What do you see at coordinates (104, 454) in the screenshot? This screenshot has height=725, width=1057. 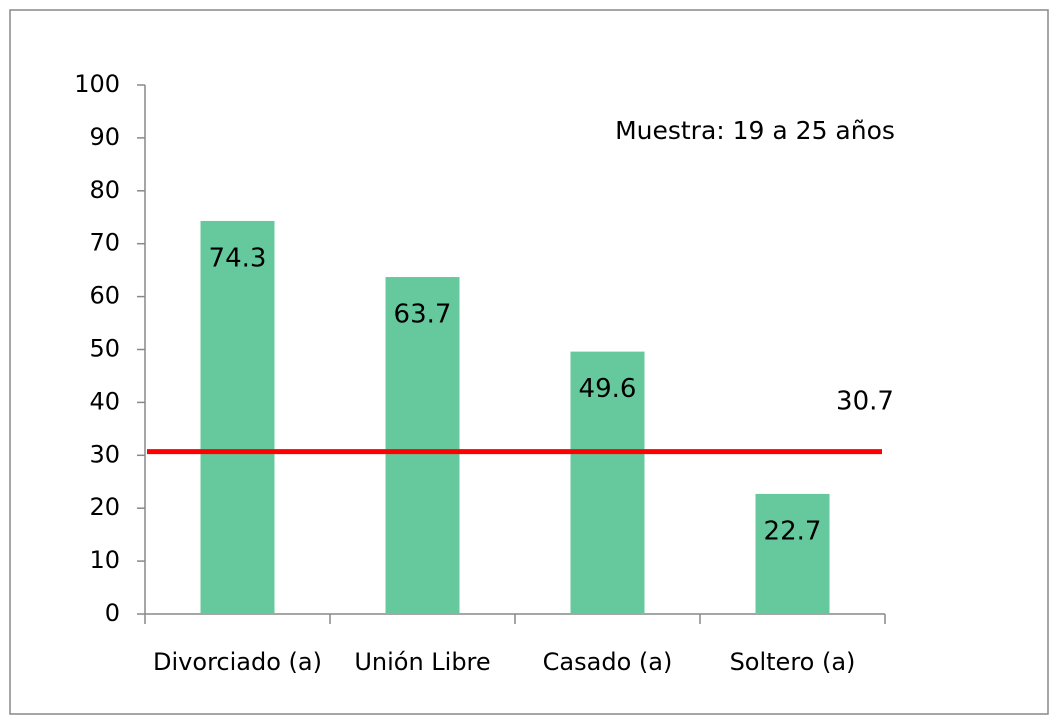 I see `y-tick-label: 30` at bounding box center [104, 454].